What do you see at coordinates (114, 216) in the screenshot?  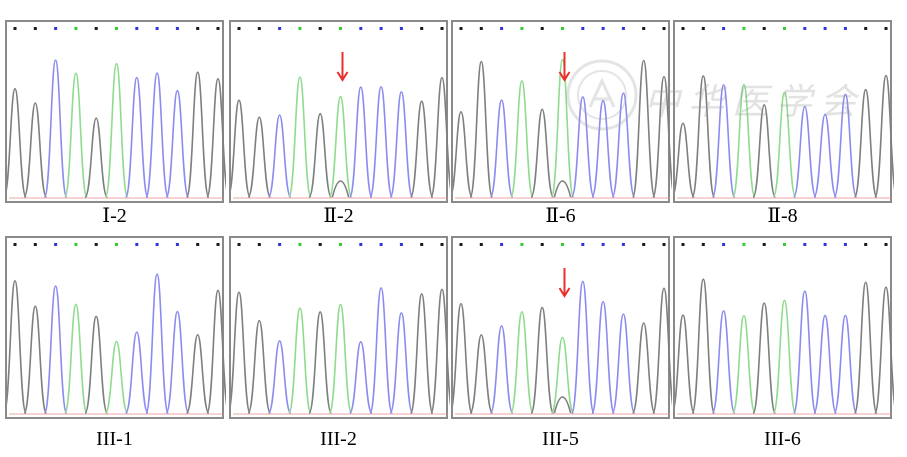 I see `sample-label: Ⅰ-2` at bounding box center [114, 216].